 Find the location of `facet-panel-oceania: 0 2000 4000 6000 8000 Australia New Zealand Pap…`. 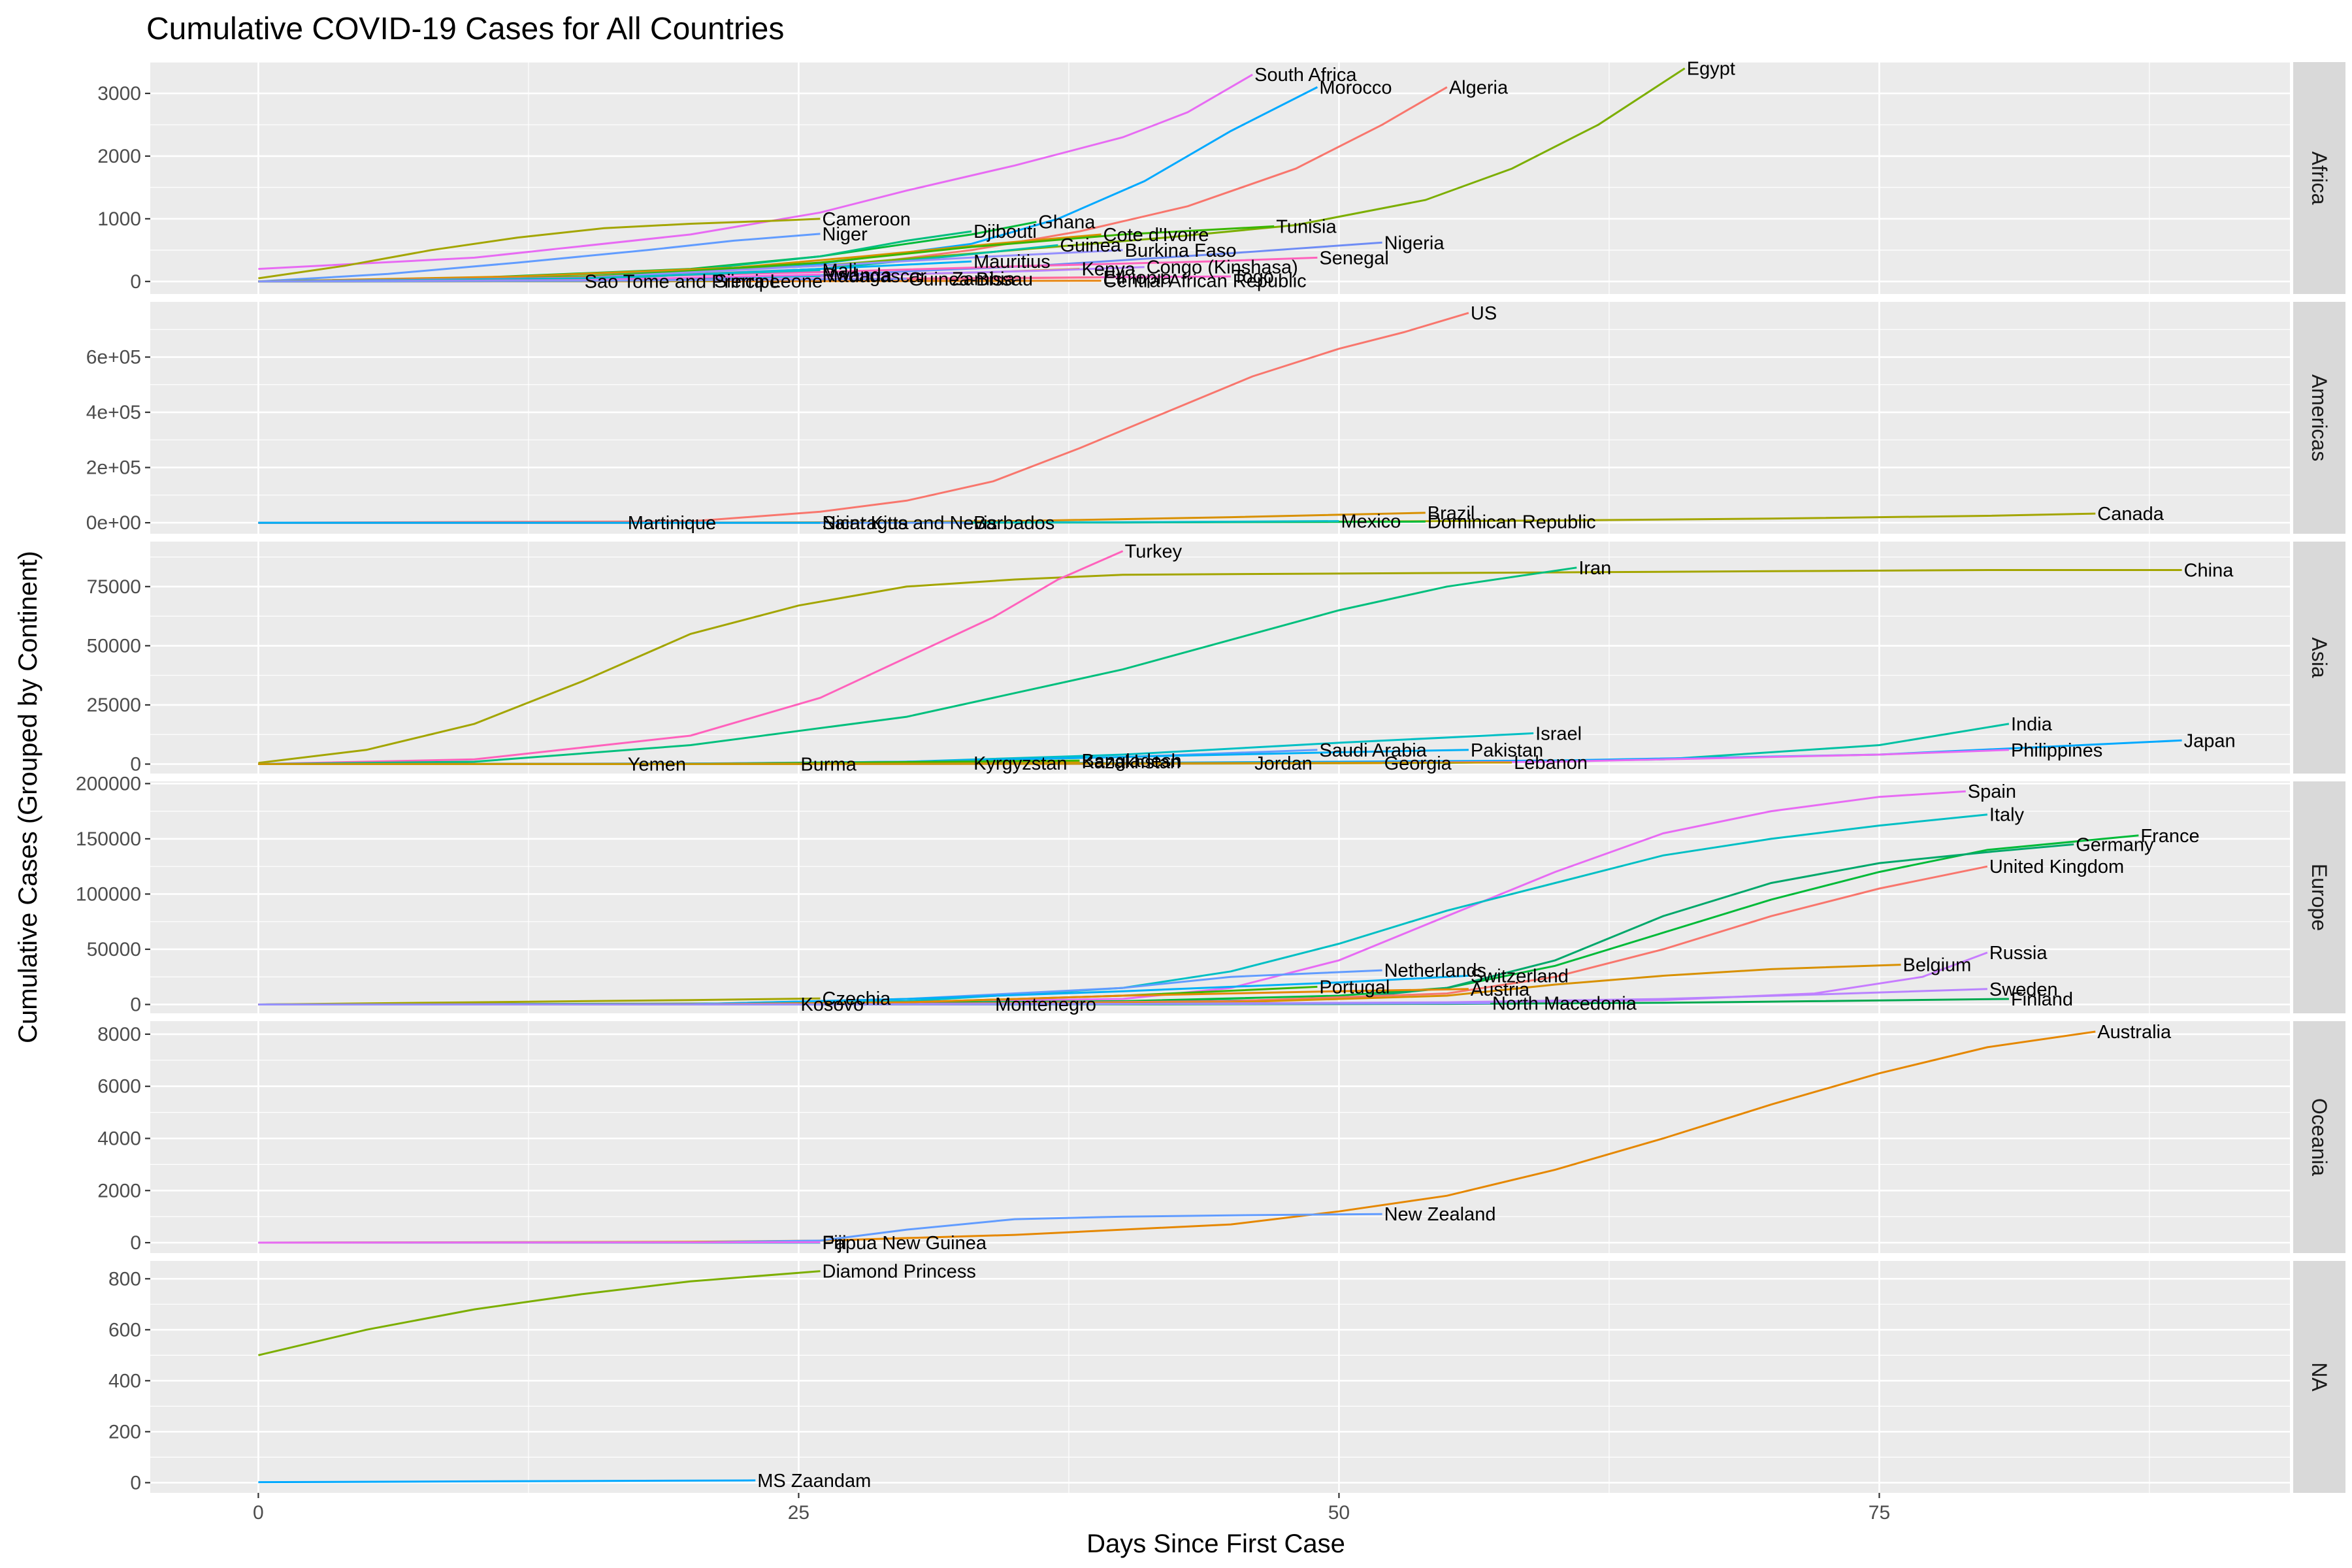

facet-panel-oceania: 0 2000 4000 6000 8000 Australia New Zealand Pap… is located at coordinates (1221, 1137).